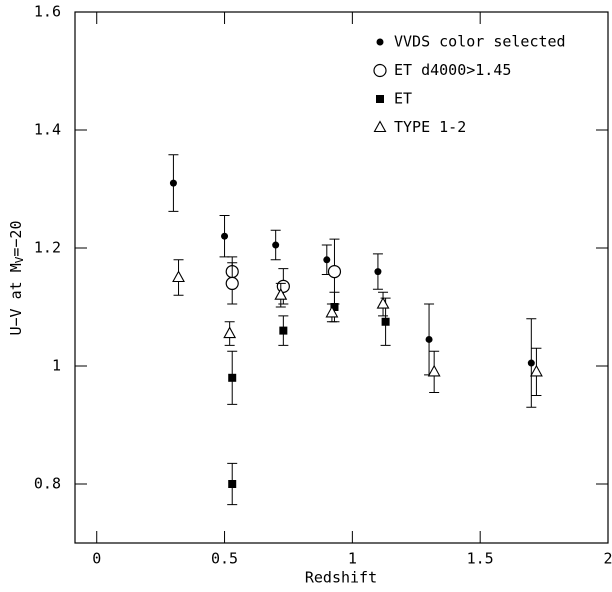 Image resolution: width=612 pixels, height=592 pixels. Describe the element at coordinates (56, 366) in the screenshot. I see `y-tick-label: 1` at that location.